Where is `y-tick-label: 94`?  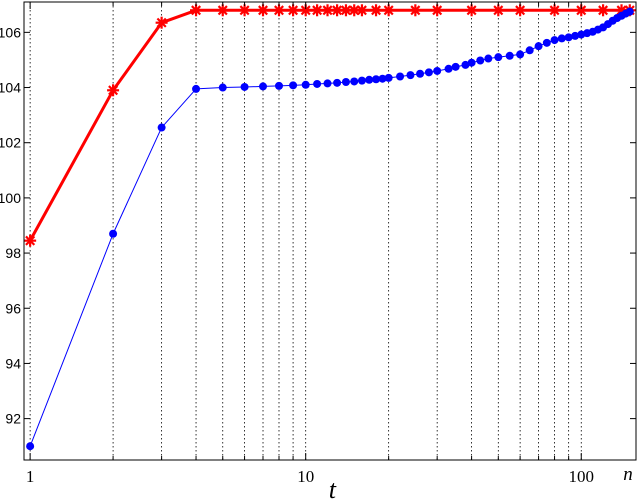 y-tick-label: 94 is located at coordinates (13, 363).